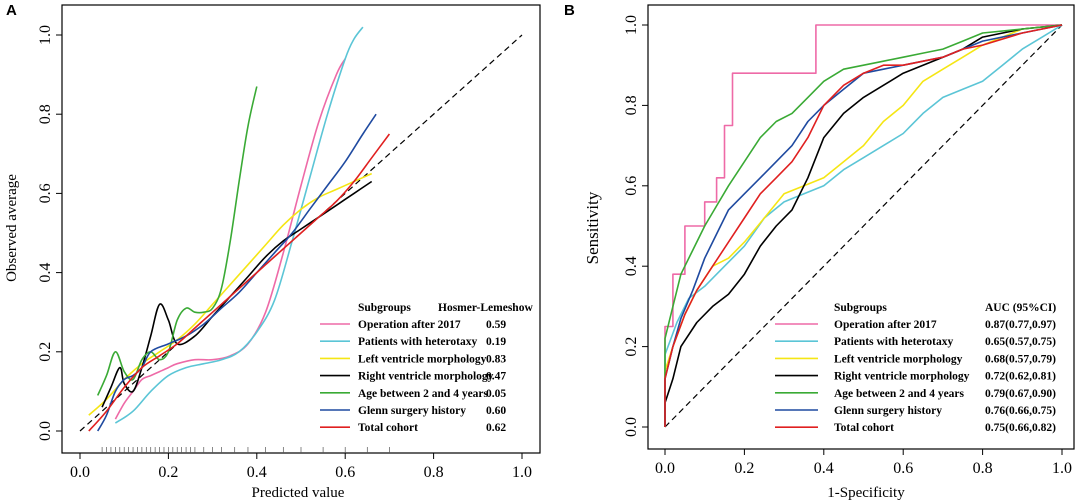 This screenshot has width=1084, height=504. What do you see at coordinates (631, 25) in the screenshot?
I see `y-tick-label-b: 1.0` at bounding box center [631, 25].